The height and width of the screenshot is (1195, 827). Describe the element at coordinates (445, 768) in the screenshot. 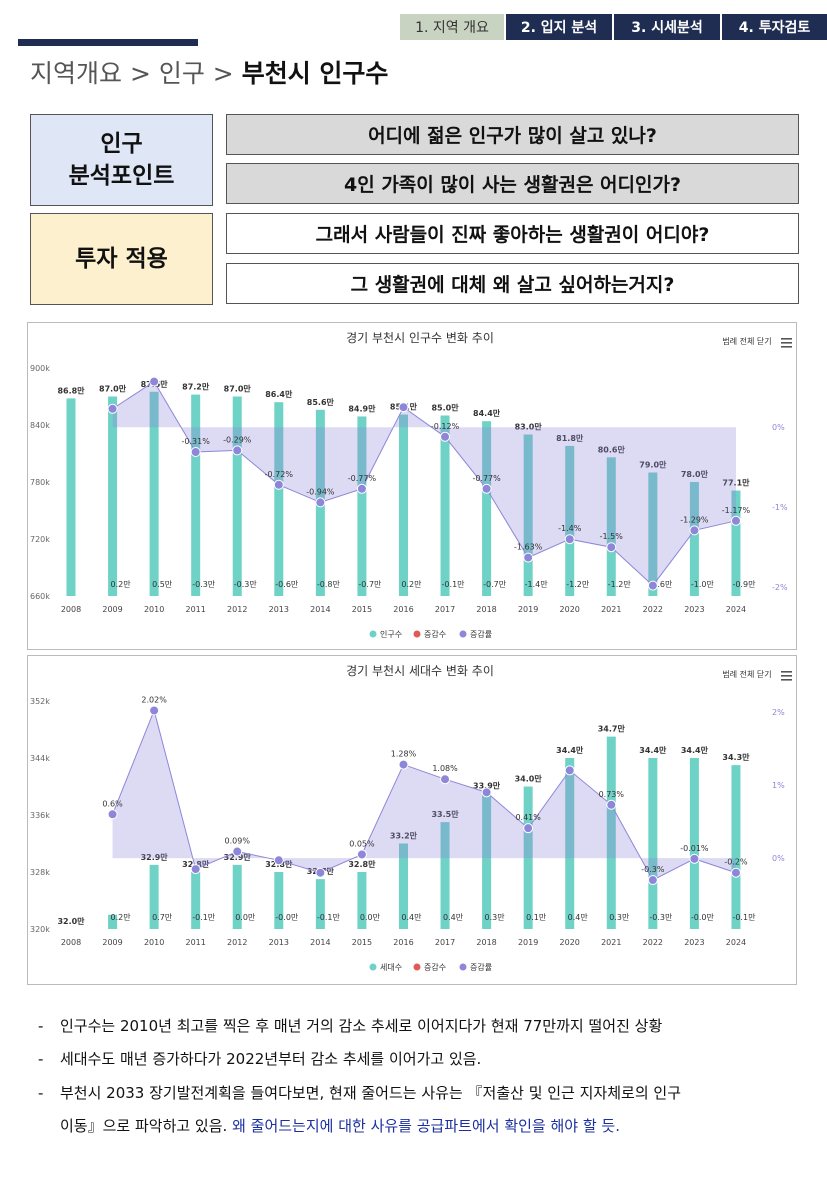

I see `rate-label: 1.08%` at that location.